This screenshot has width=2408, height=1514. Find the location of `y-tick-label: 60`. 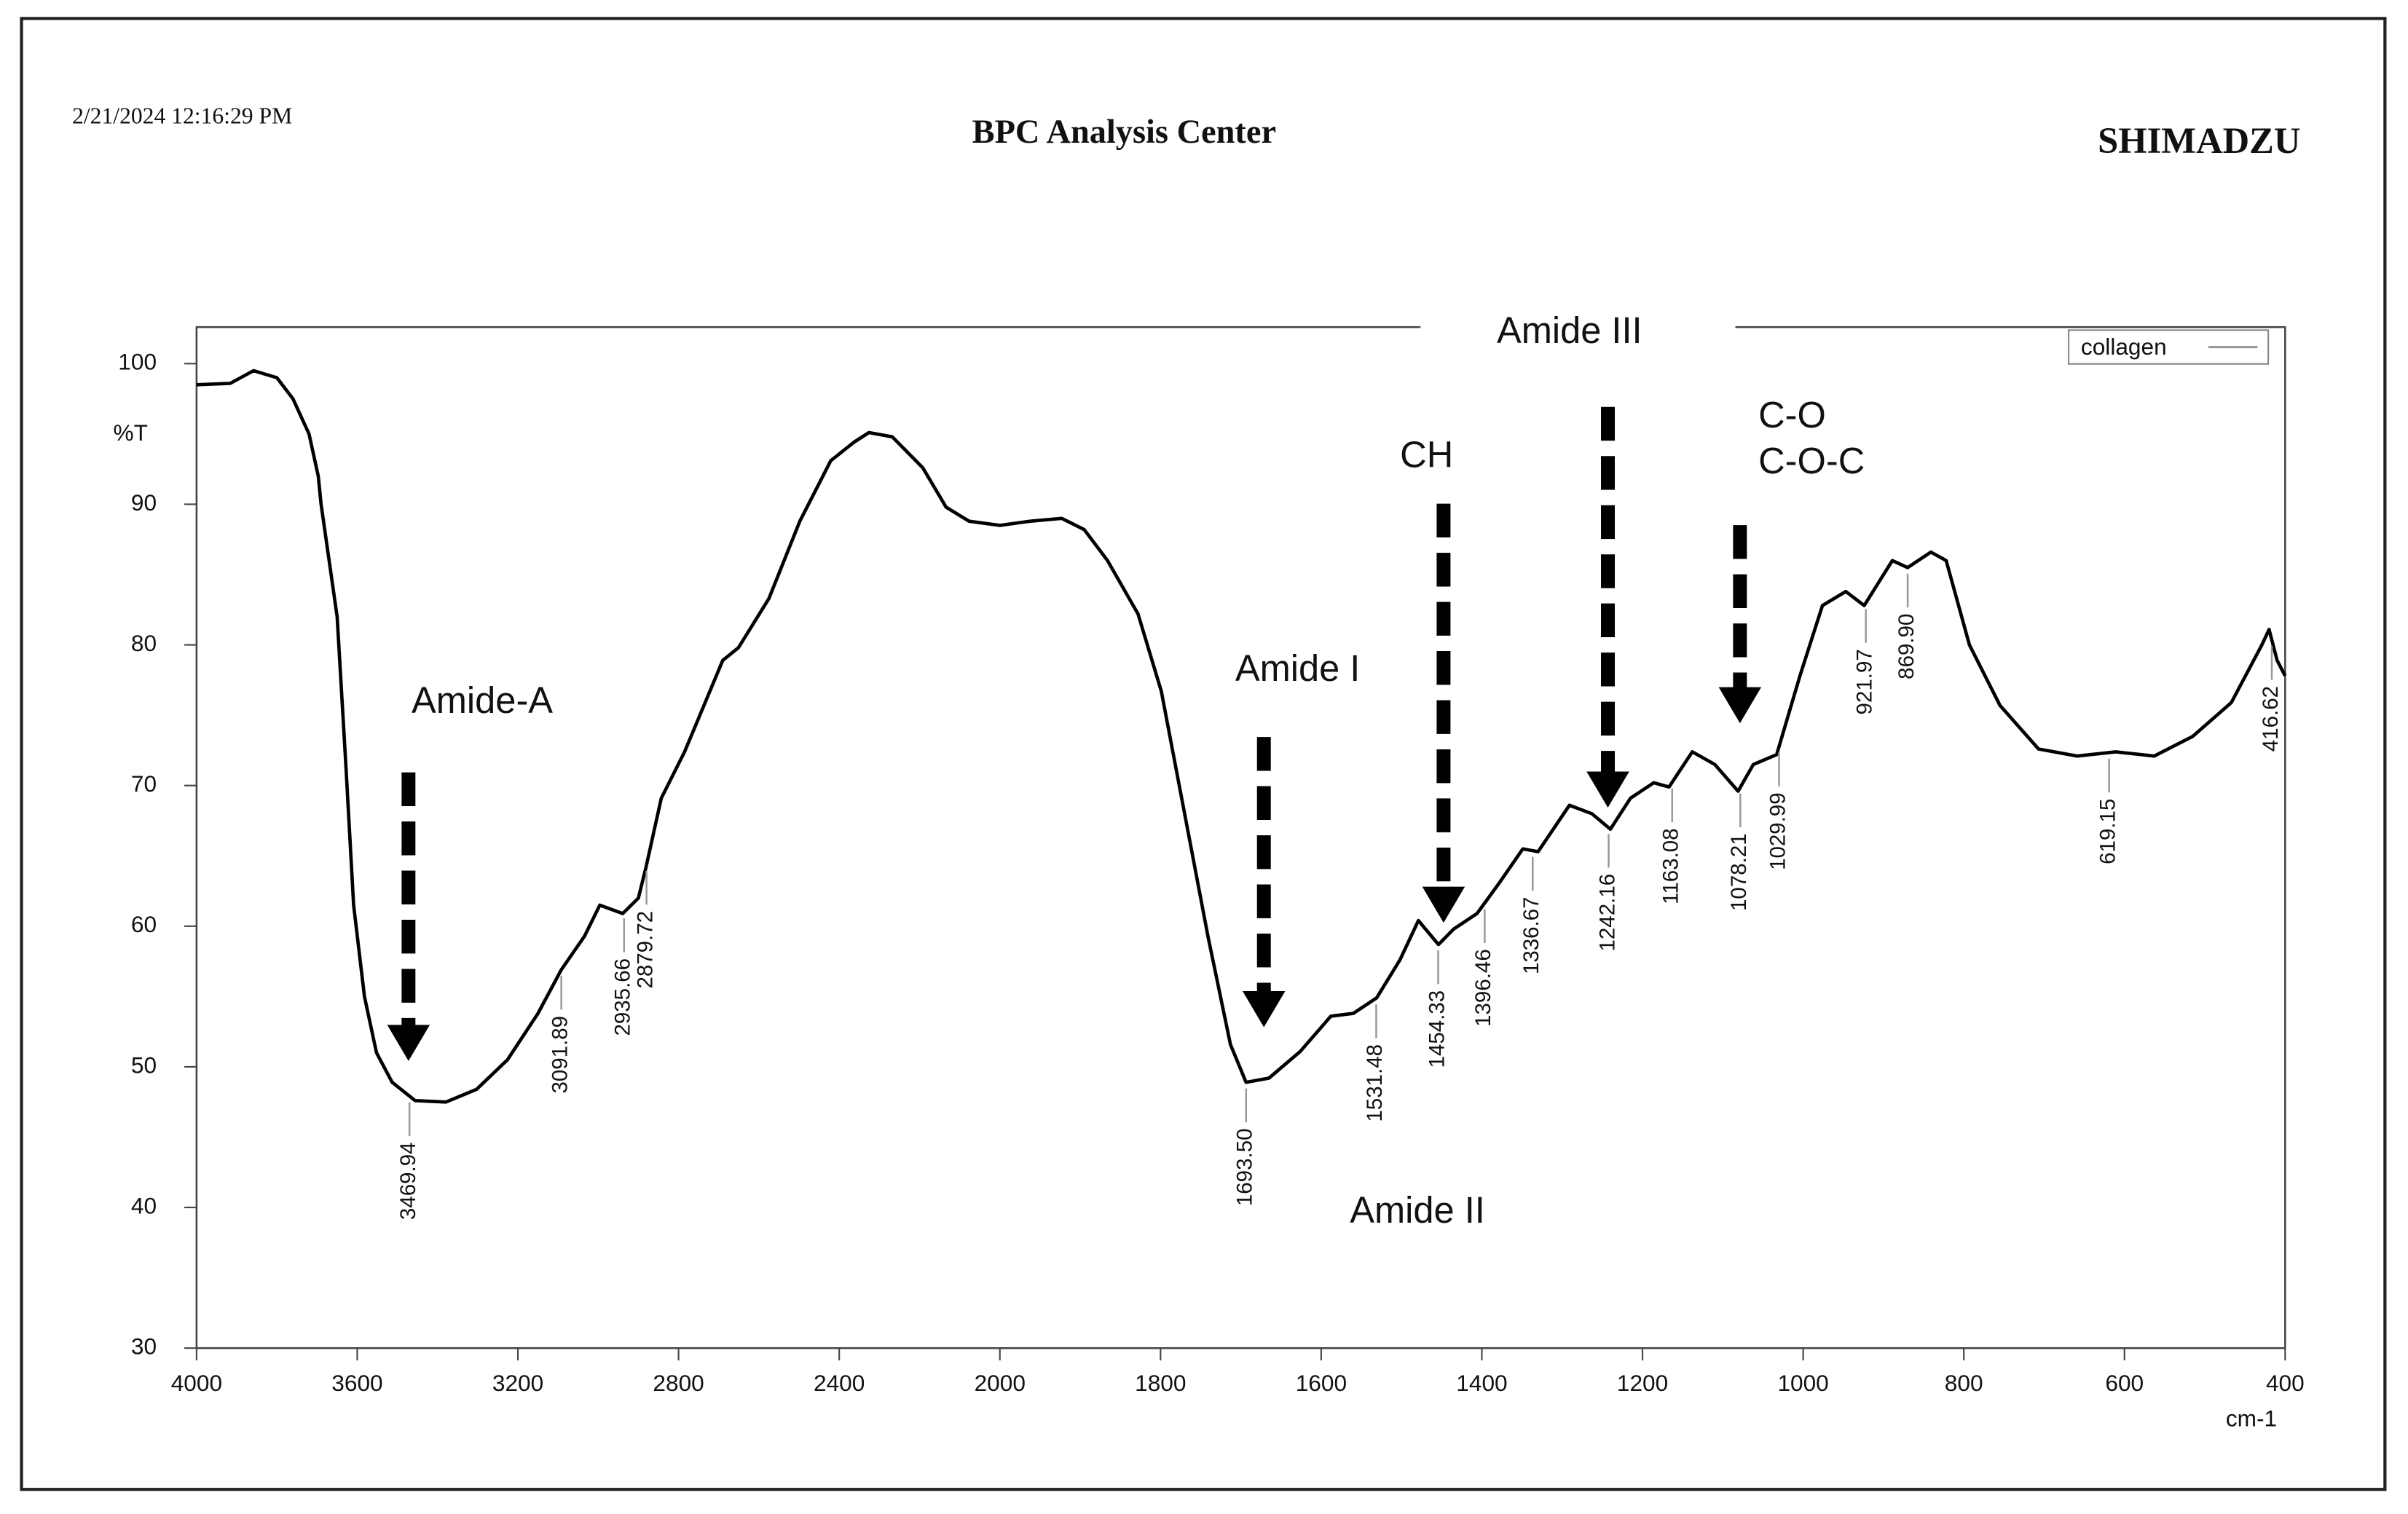

y-tick-label: 60 is located at coordinates (144, 924).